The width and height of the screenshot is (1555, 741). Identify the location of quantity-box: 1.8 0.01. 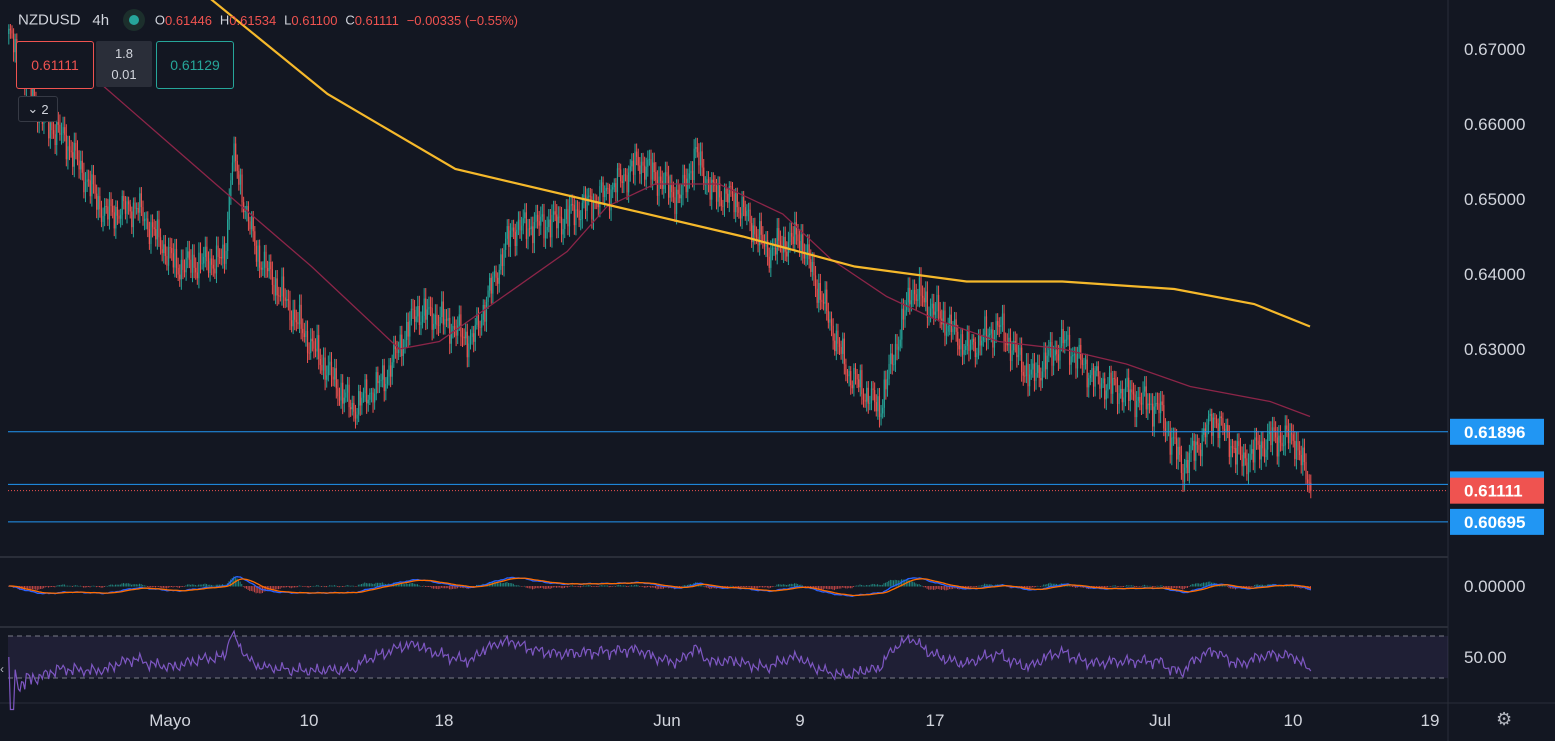
(124, 64).